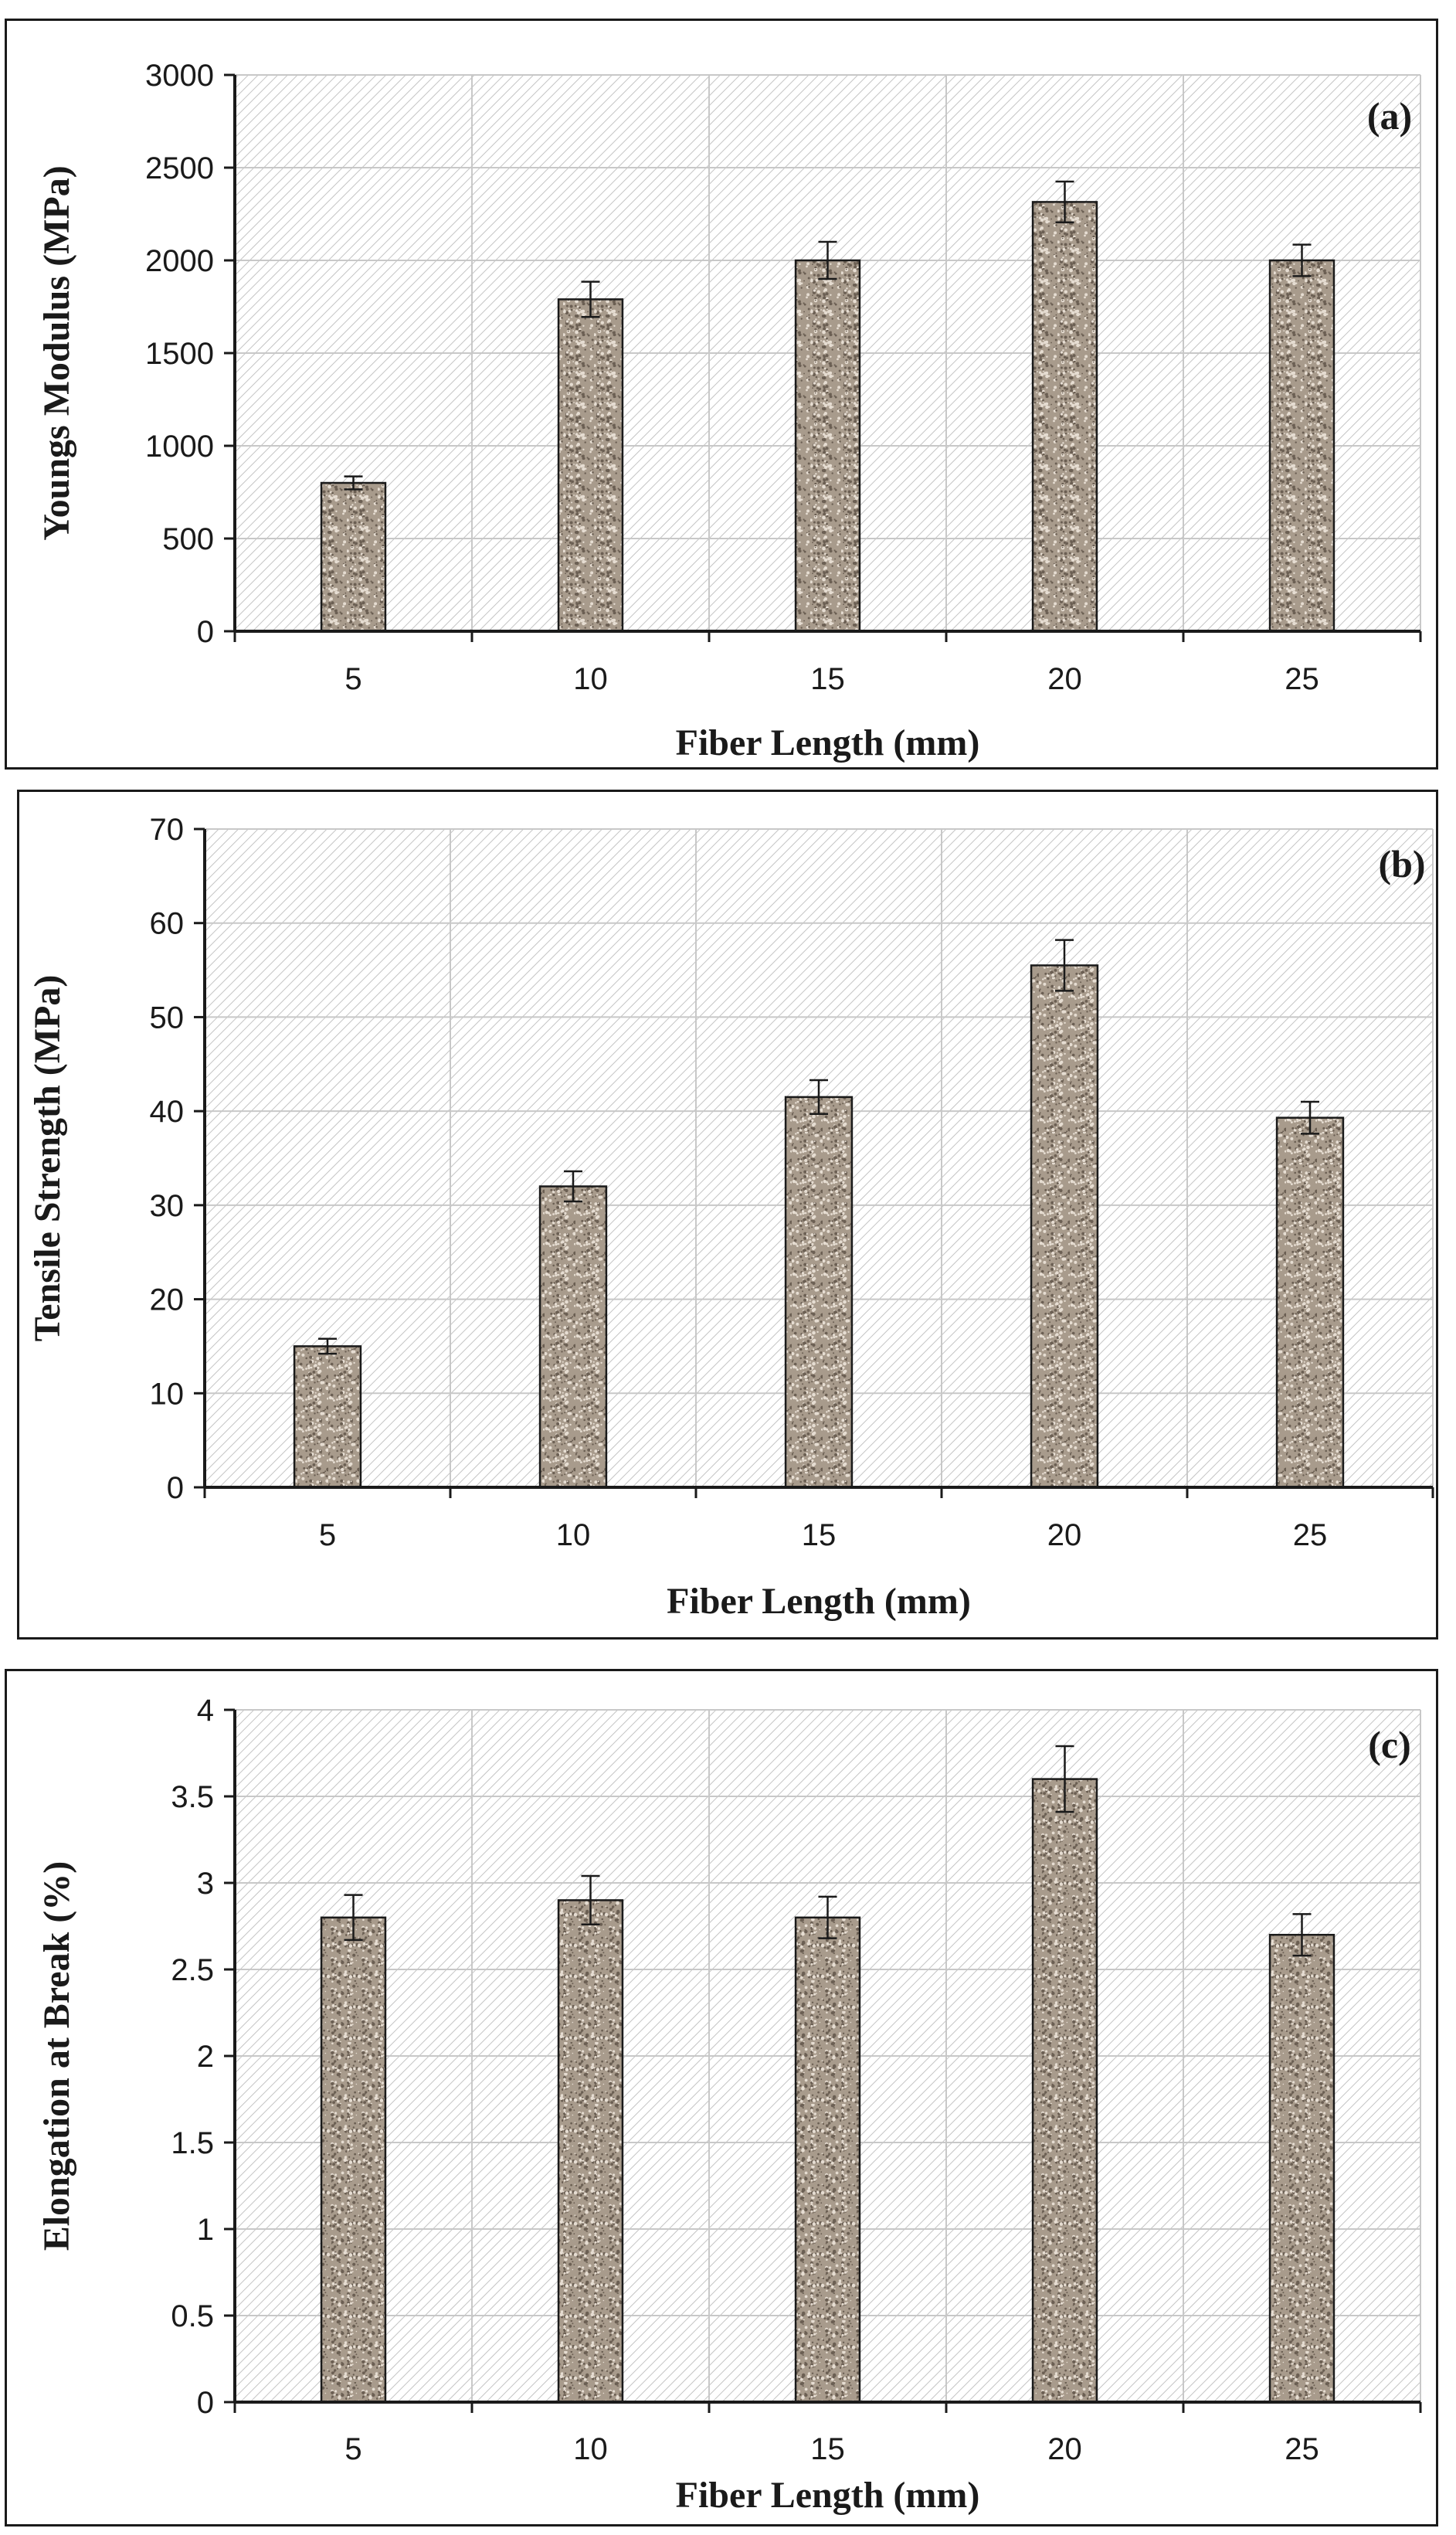  Describe the element at coordinates (192, 2316) in the screenshot. I see `y-tick-label: 0.5` at that location.